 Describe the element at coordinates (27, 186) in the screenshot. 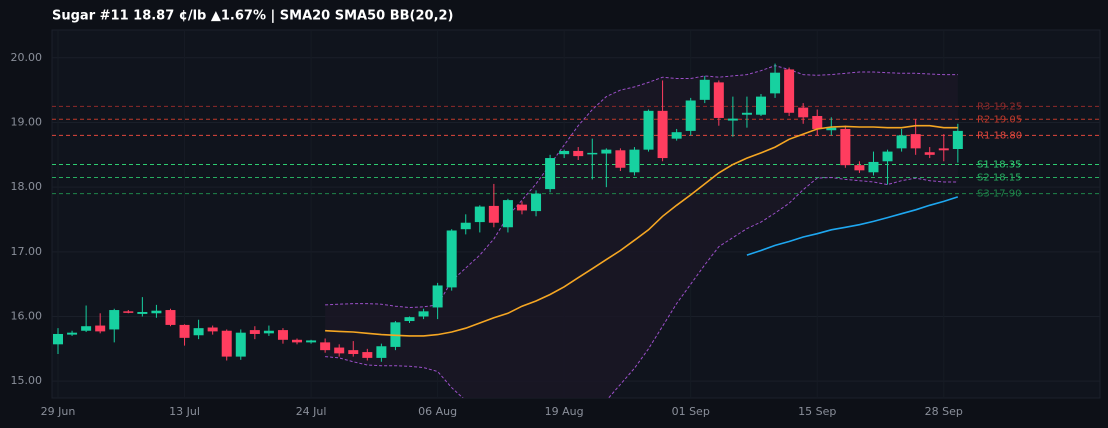

I see `y-tick-label: 18.00` at that location.